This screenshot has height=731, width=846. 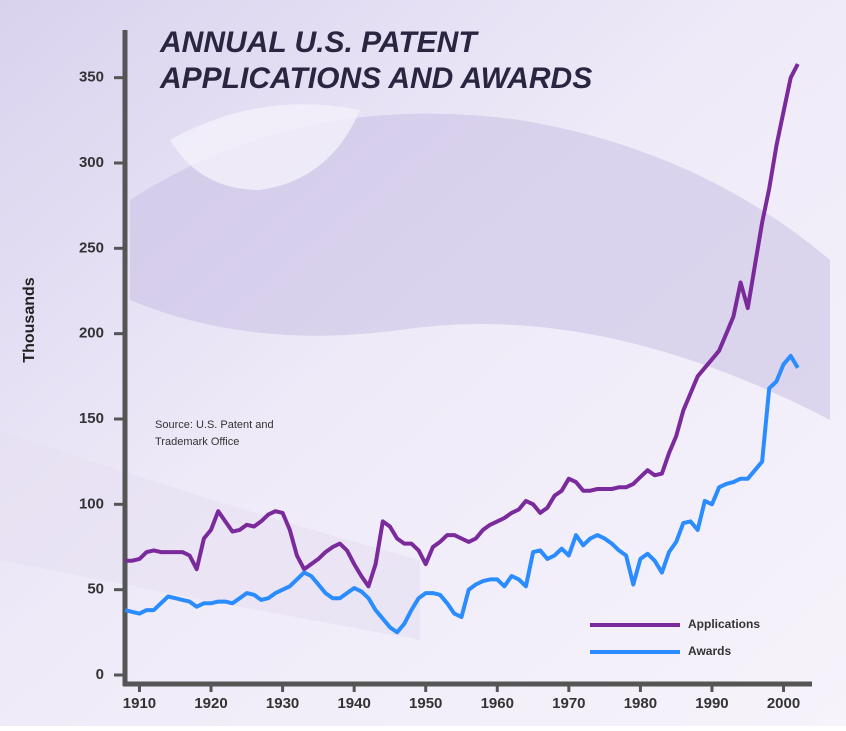 I want to click on x-tick-label: 1940, so click(x=353, y=703).